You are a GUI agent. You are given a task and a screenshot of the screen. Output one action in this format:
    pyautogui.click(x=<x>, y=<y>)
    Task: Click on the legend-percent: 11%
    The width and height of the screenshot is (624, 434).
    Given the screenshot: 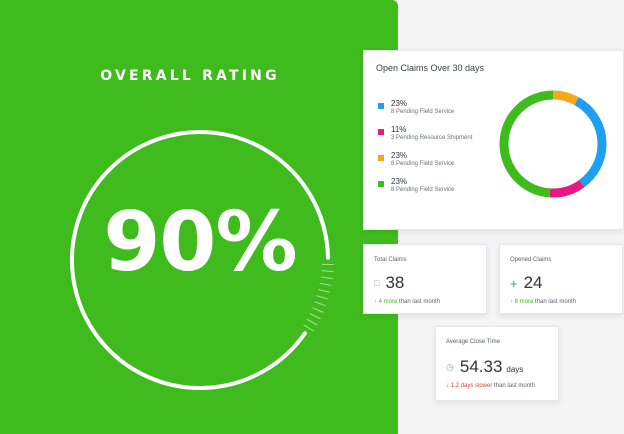 What is the action you would take?
    pyautogui.click(x=399, y=129)
    